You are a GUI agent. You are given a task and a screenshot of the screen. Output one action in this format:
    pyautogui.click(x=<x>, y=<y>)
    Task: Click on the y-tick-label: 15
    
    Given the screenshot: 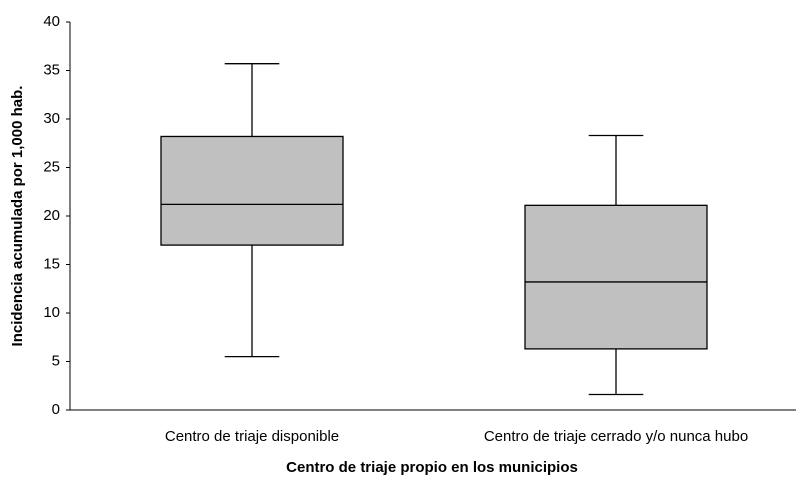 What is the action you would take?
    pyautogui.click(x=51, y=263)
    